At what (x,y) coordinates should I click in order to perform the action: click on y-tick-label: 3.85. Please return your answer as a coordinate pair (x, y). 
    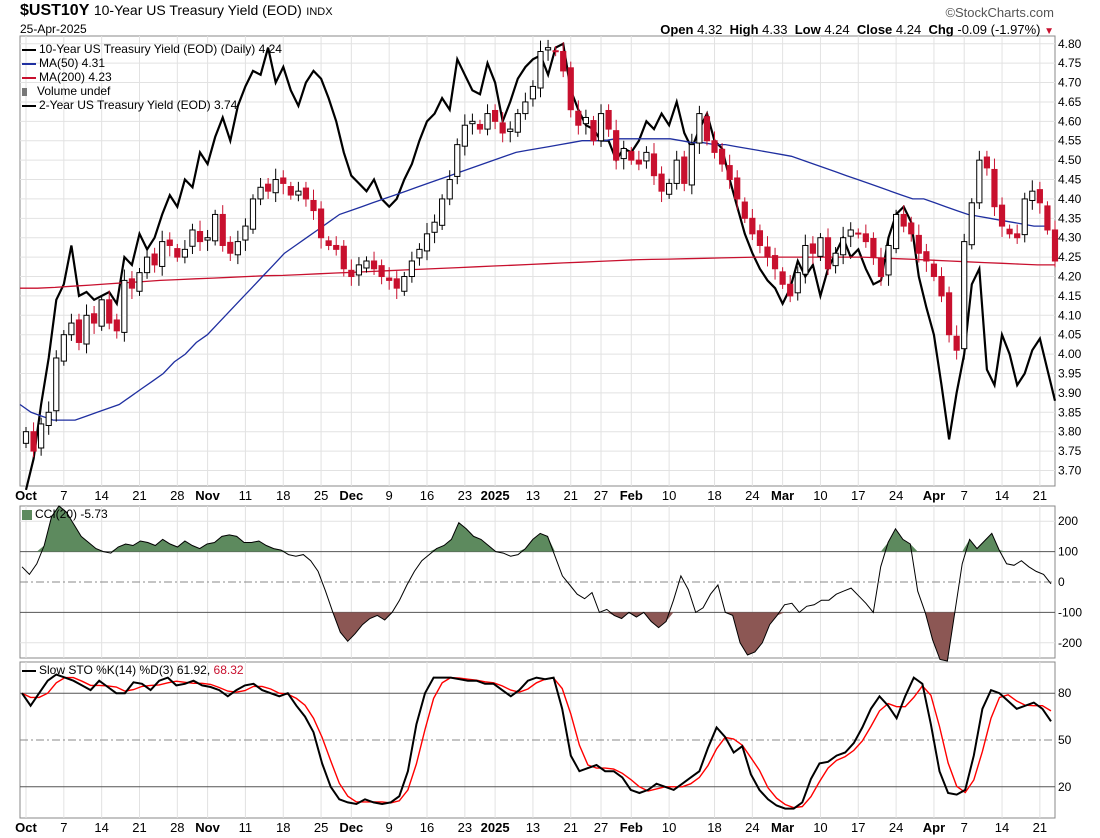
    Looking at the image, I should click on (1070, 412).